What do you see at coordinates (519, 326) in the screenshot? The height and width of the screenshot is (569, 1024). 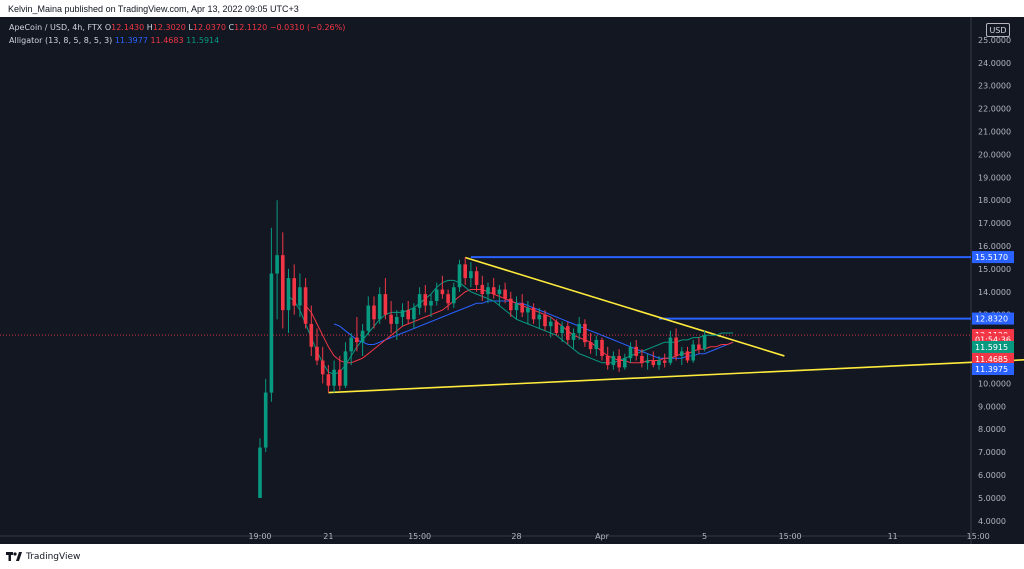 I see `alligator-teeth-line` at bounding box center [519, 326].